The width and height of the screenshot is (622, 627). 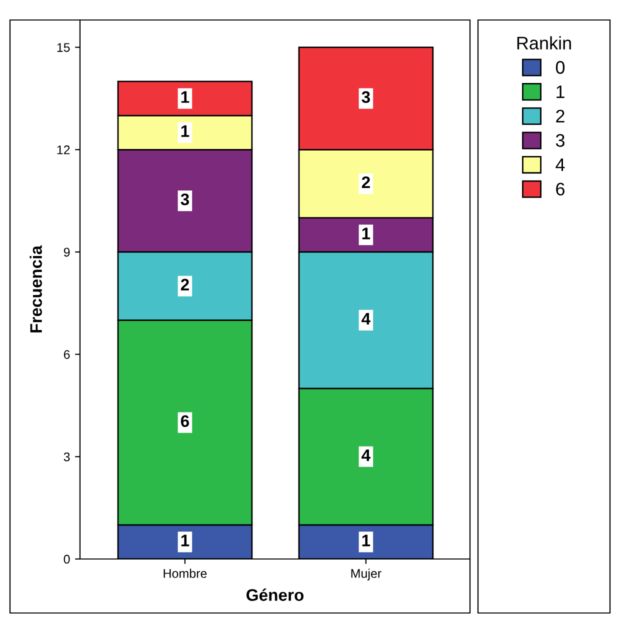 I want to click on legend-label: 6, so click(x=560, y=189).